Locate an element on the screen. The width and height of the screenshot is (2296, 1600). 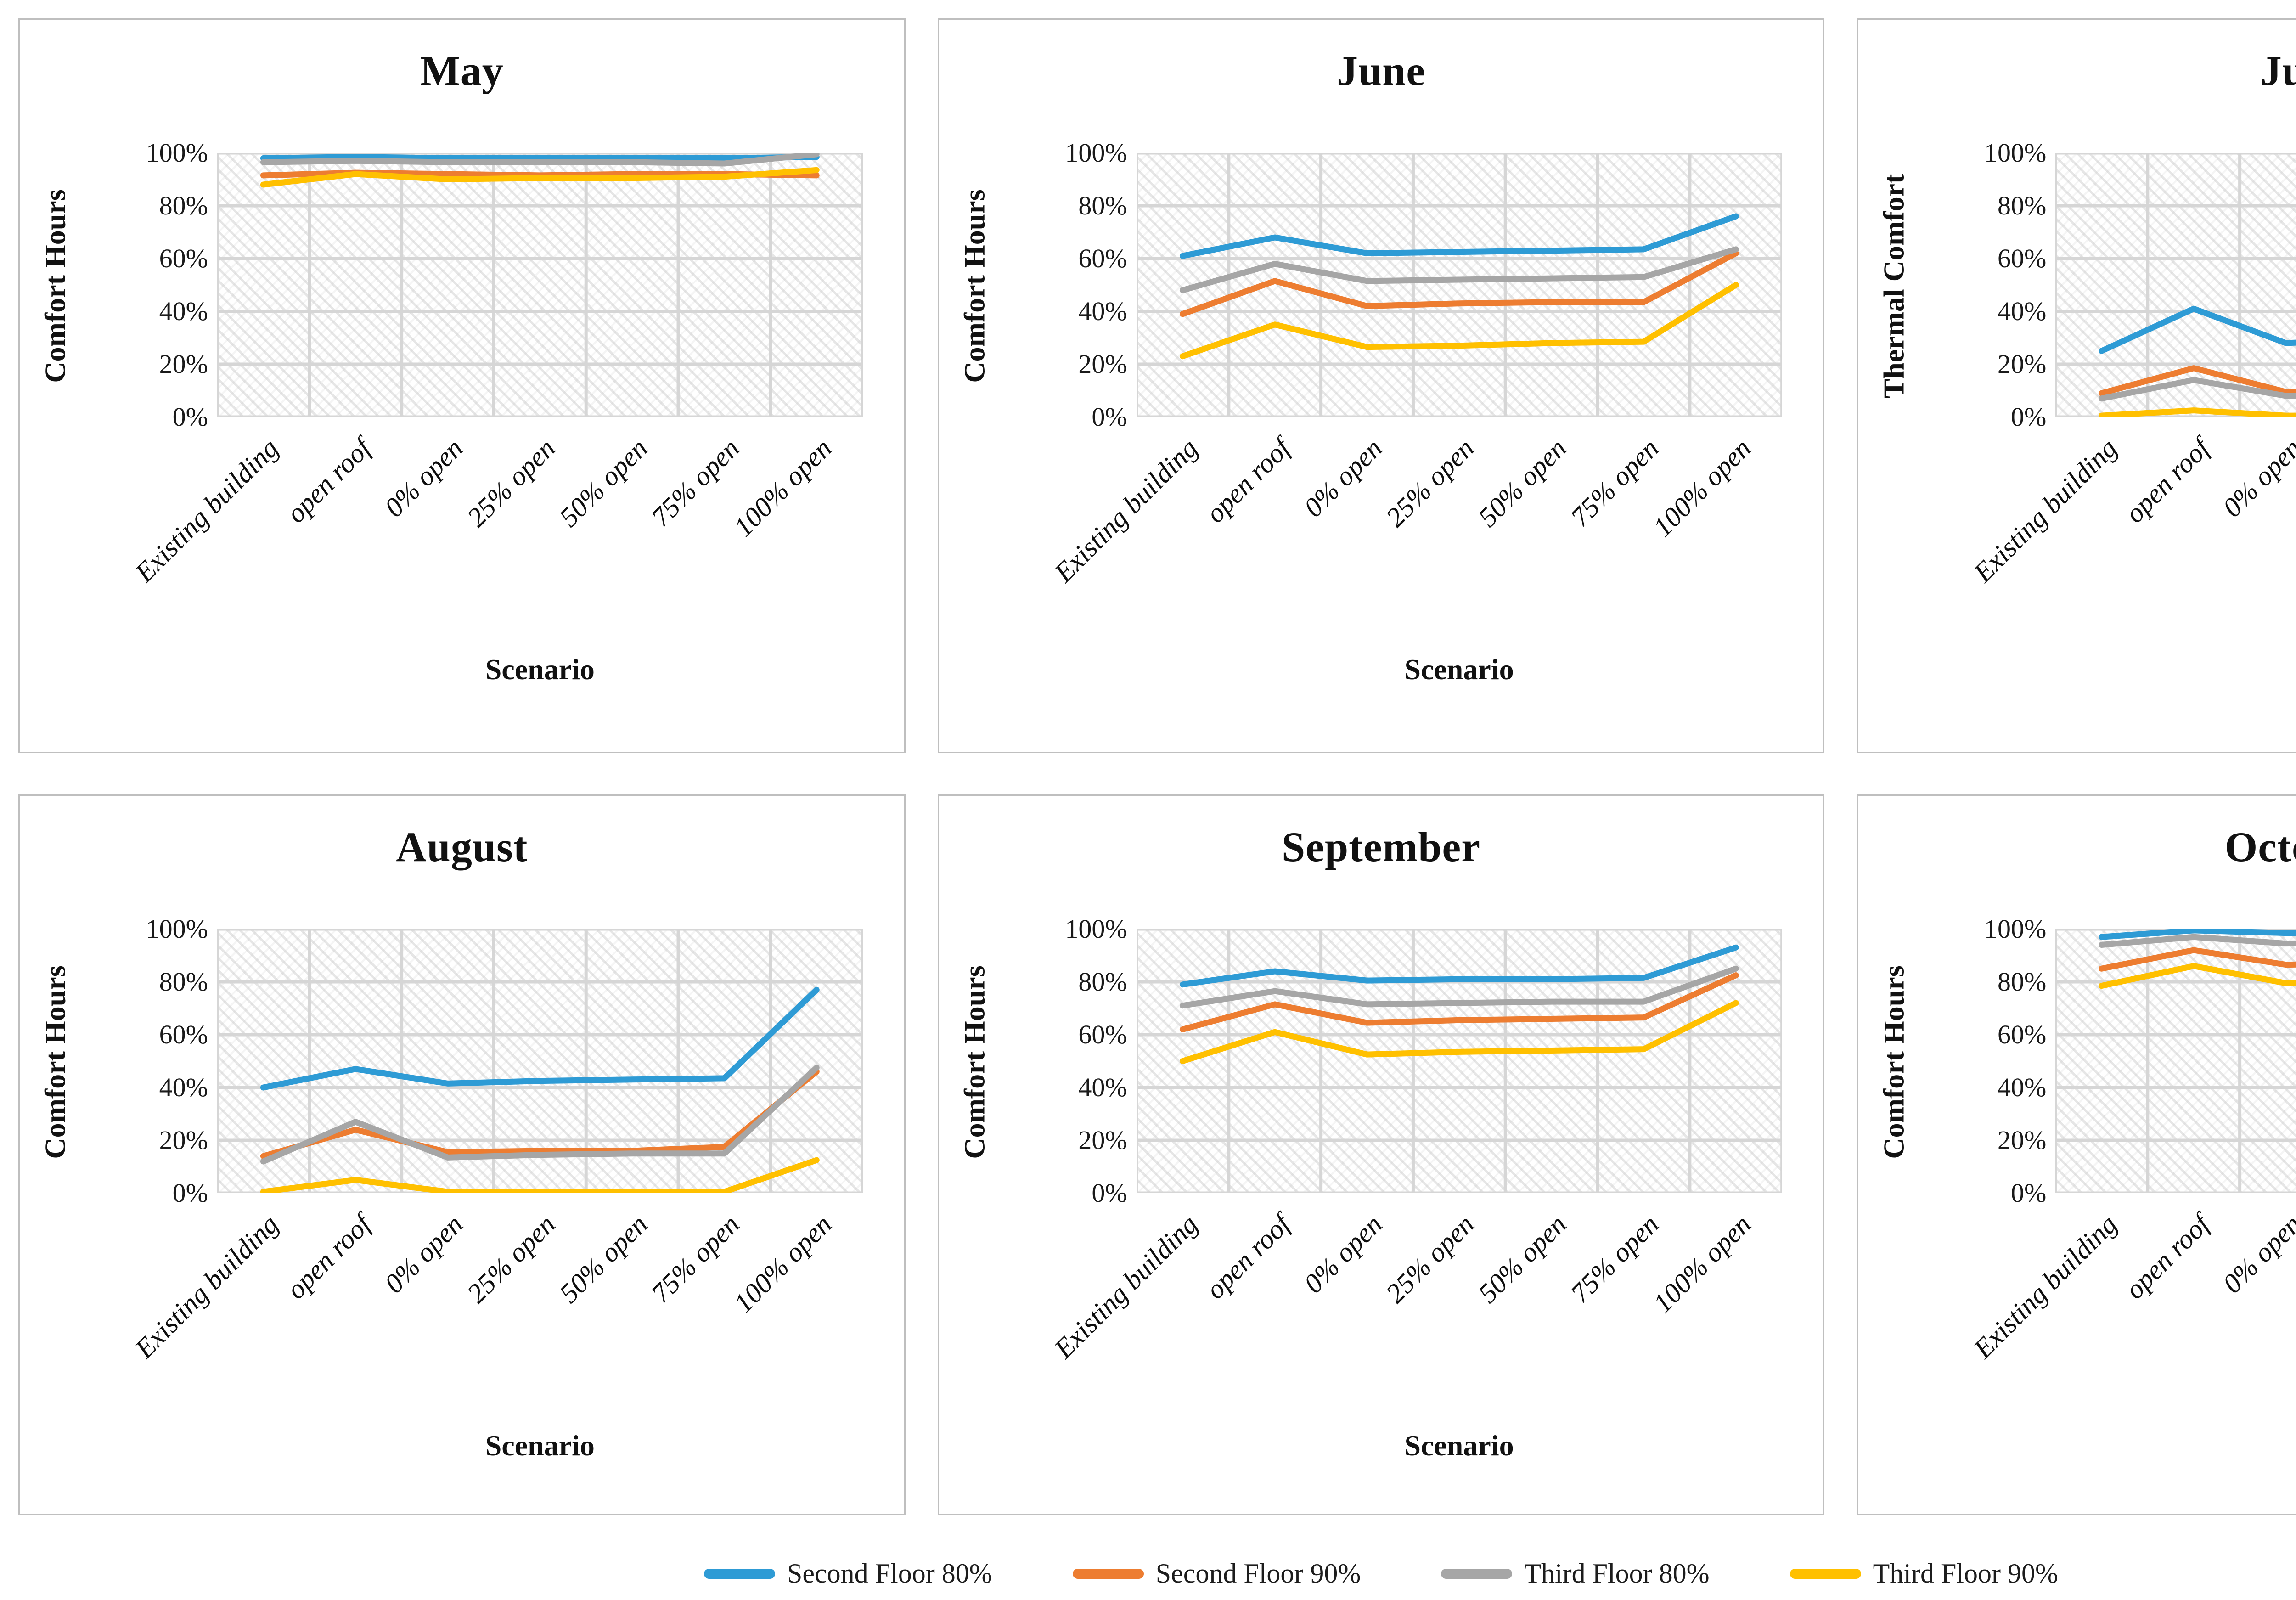
y-axis-title-october: Comfort Hours is located at coordinates (1893, 1062).